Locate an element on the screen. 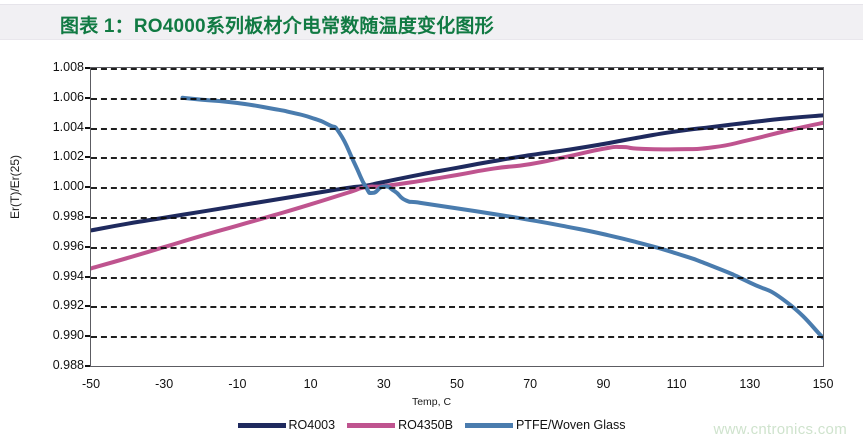  page-title: 图表 1：RO4000系列板材介电常数随温度变化图形 is located at coordinates (277, 26).